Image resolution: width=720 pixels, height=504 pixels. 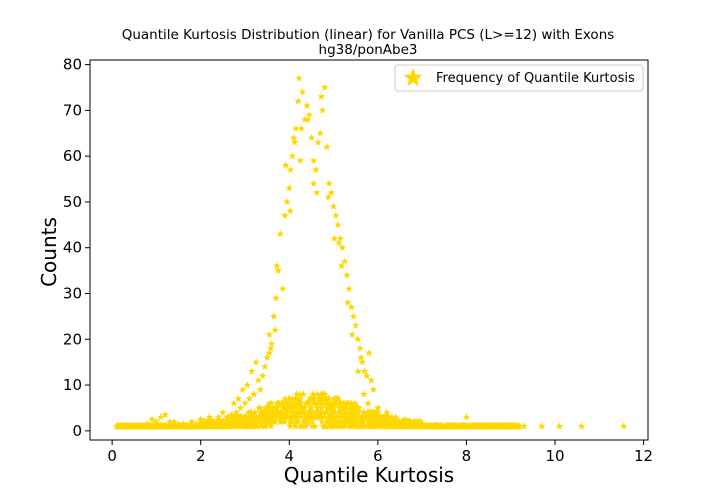 What do you see at coordinates (643, 456) in the screenshot?
I see `x-tick-label: 12` at bounding box center [643, 456].